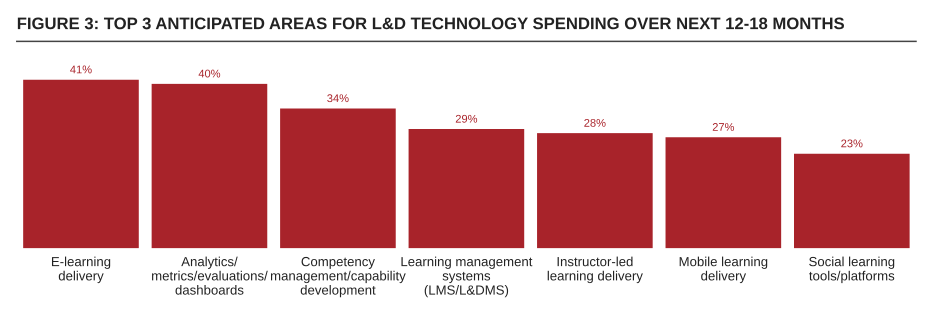 This screenshot has height=331, width=930. Describe the element at coordinates (209, 74) in the screenshot. I see `data-label: 40%` at that location.